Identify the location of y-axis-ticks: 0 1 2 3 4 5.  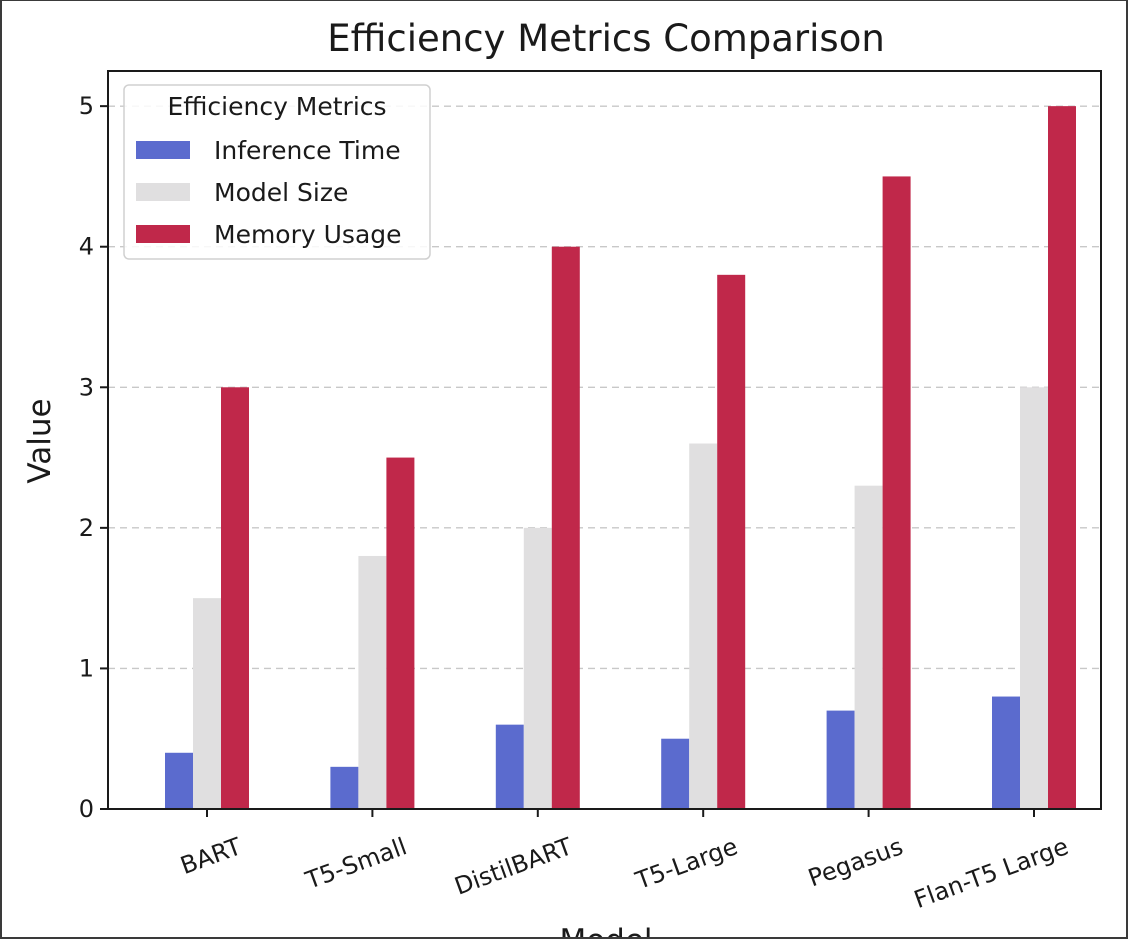
(93, 457).